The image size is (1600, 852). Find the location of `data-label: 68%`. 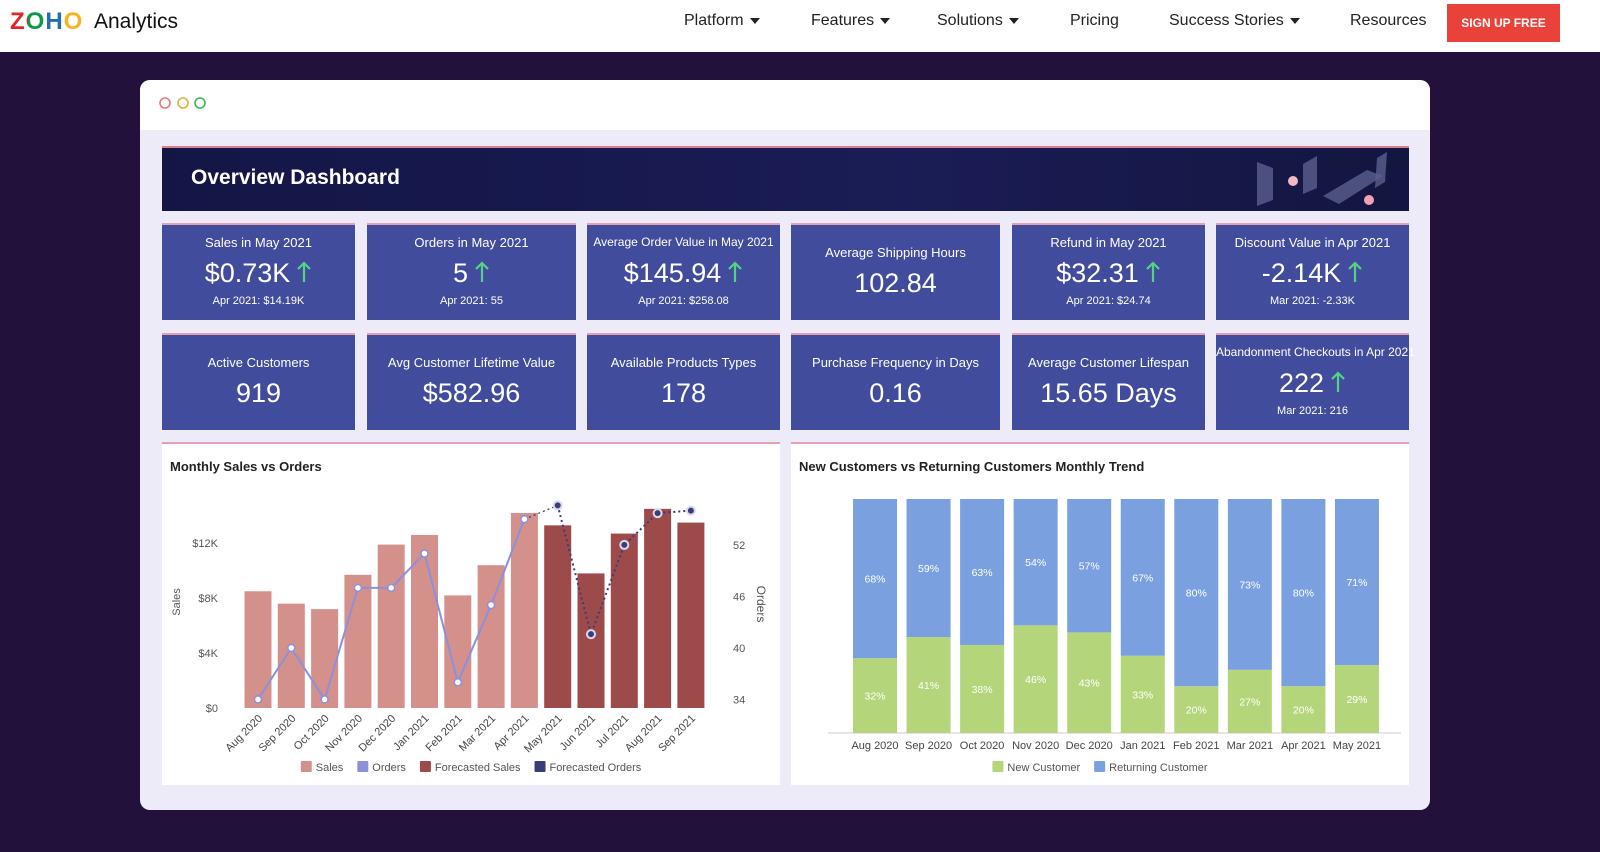

data-label: 68% is located at coordinates (874, 580).